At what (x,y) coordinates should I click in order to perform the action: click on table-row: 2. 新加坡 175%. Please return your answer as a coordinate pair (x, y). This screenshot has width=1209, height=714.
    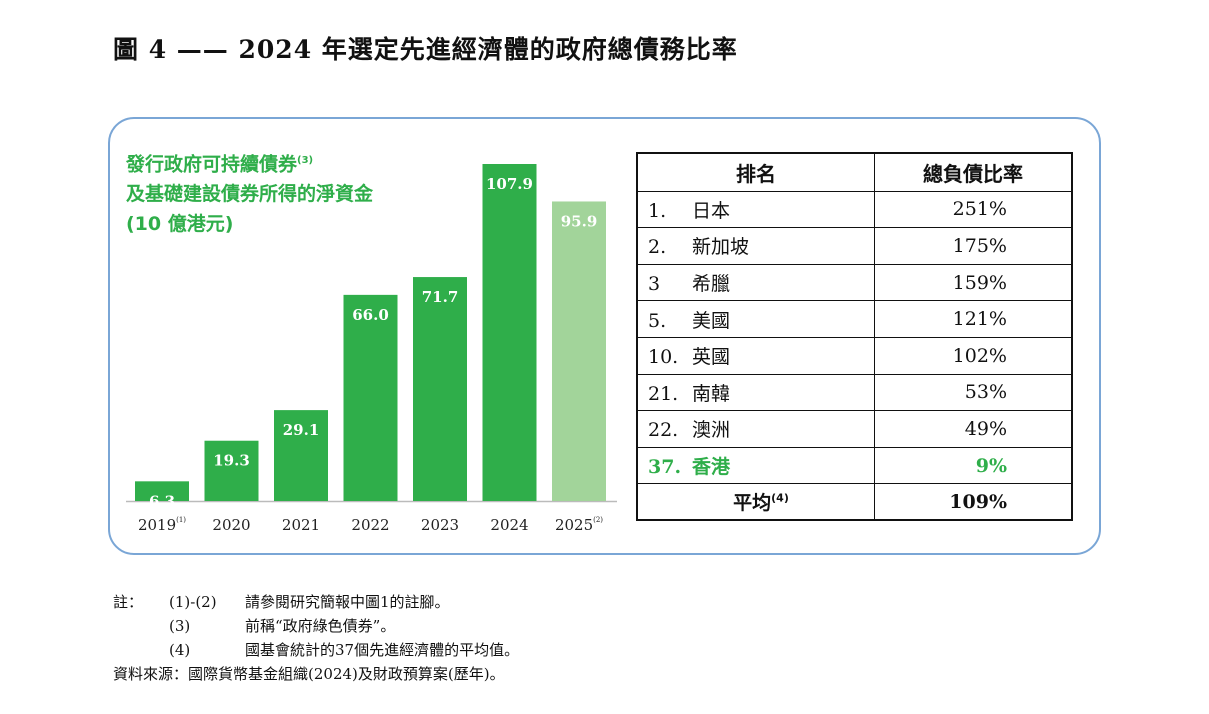
    Looking at the image, I should click on (854, 246).